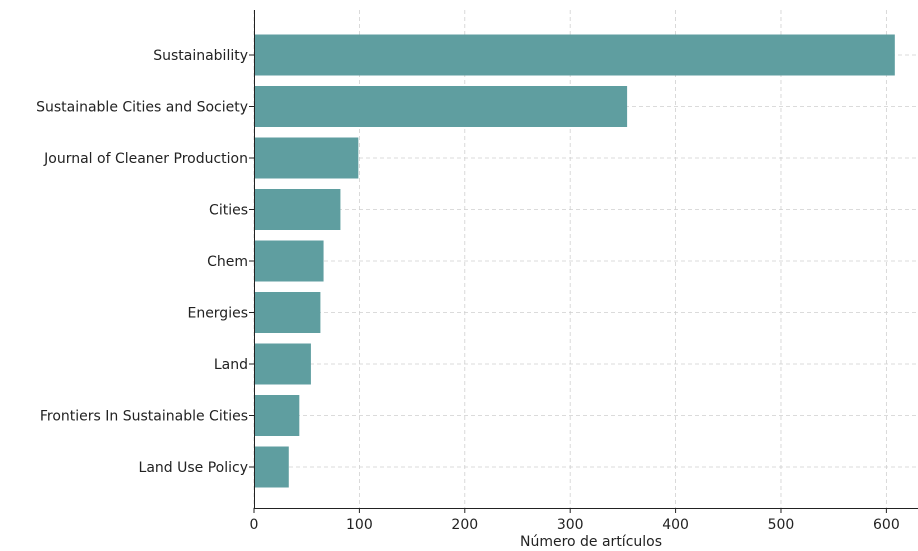 The height and width of the screenshot is (551, 918). What do you see at coordinates (886, 525) in the screenshot?
I see `x-tick-label: 600` at bounding box center [886, 525].